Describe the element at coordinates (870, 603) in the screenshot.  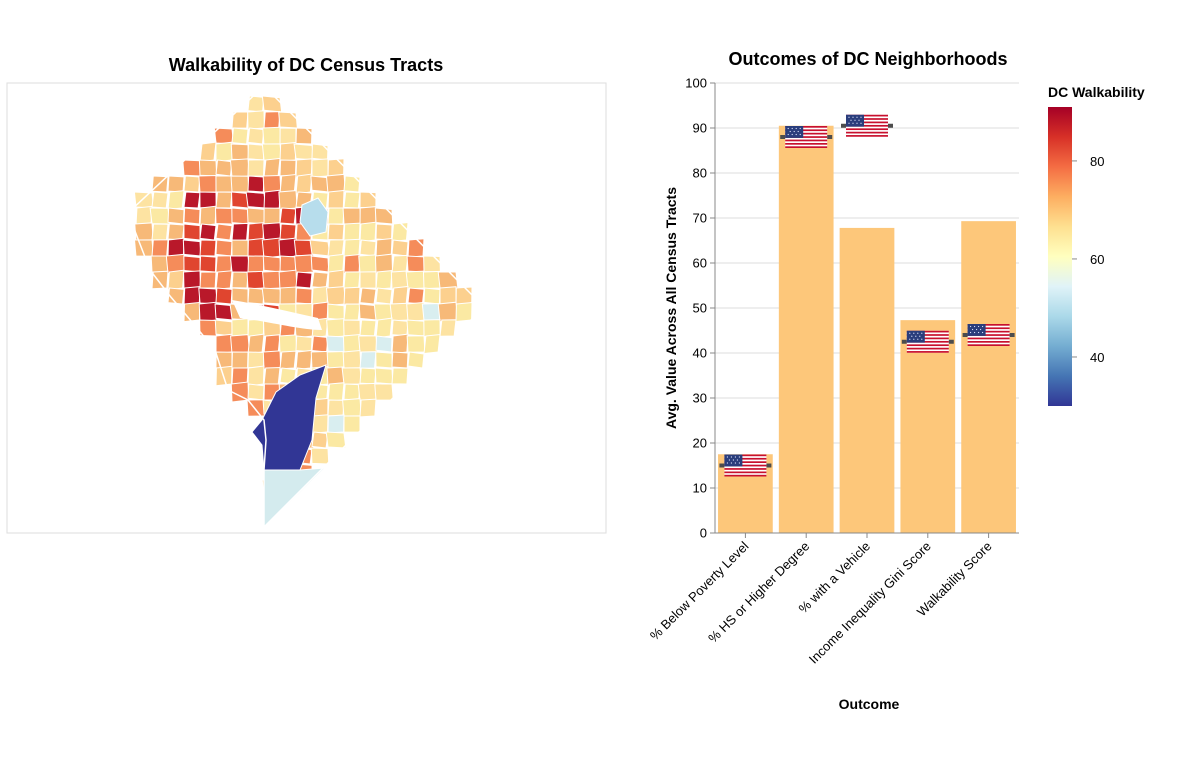
I see `x-tick-label: Income Inequality Gini Score` at that location.